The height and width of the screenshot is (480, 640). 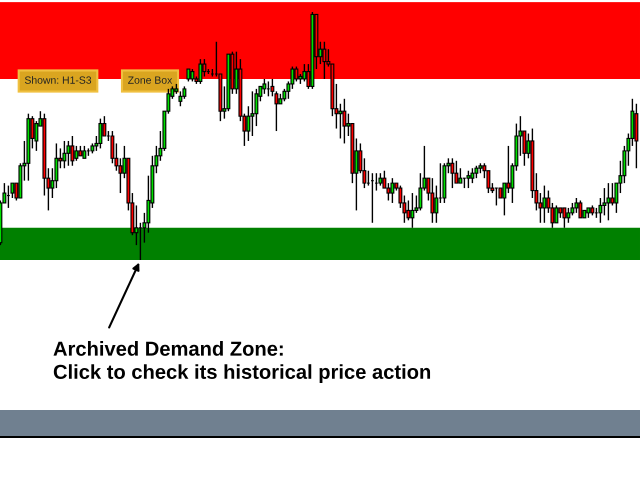 What do you see at coordinates (242, 362) in the screenshot?
I see `text: Archived Demand Zone: Click to check its historical price action` at bounding box center [242, 362].